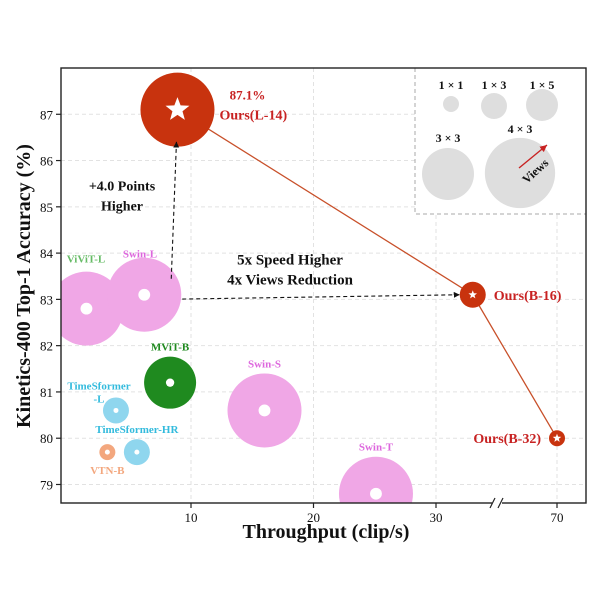 The height and width of the screenshot is (600, 600). Describe the element at coordinates (313, 517) in the screenshot. I see `x-tick-label-20: 20` at that location.